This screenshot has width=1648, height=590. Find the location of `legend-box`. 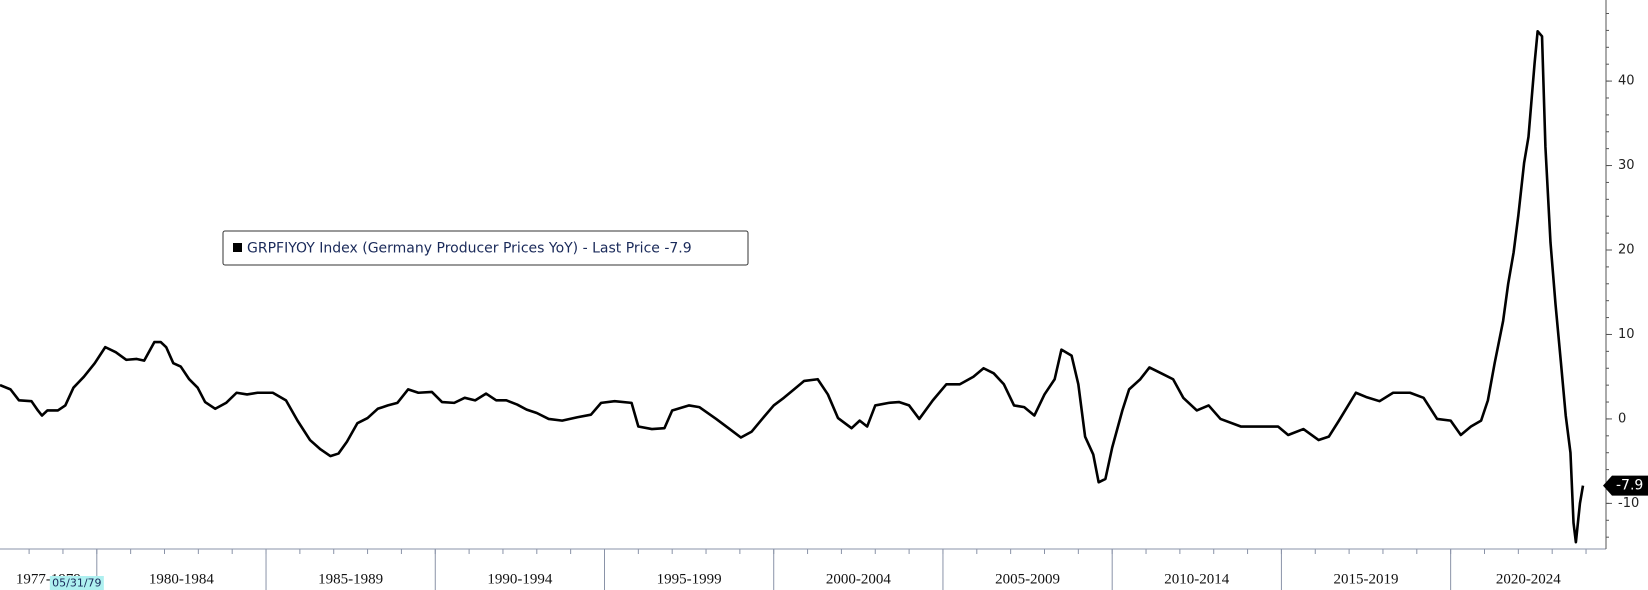

legend-box is located at coordinates (485, 248).